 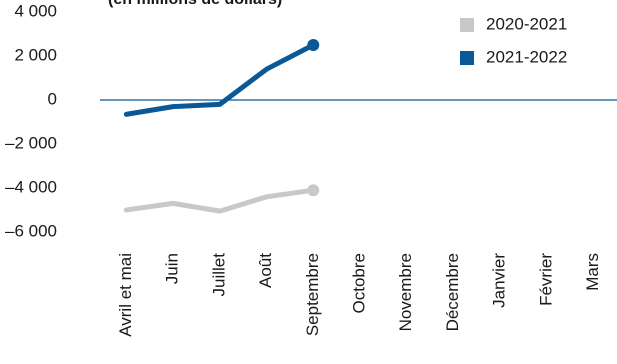 What do you see at coordinates (526, 56) in the screenshot?
I see `legend-label: 2021-2022` at bounding box center [526, 56].